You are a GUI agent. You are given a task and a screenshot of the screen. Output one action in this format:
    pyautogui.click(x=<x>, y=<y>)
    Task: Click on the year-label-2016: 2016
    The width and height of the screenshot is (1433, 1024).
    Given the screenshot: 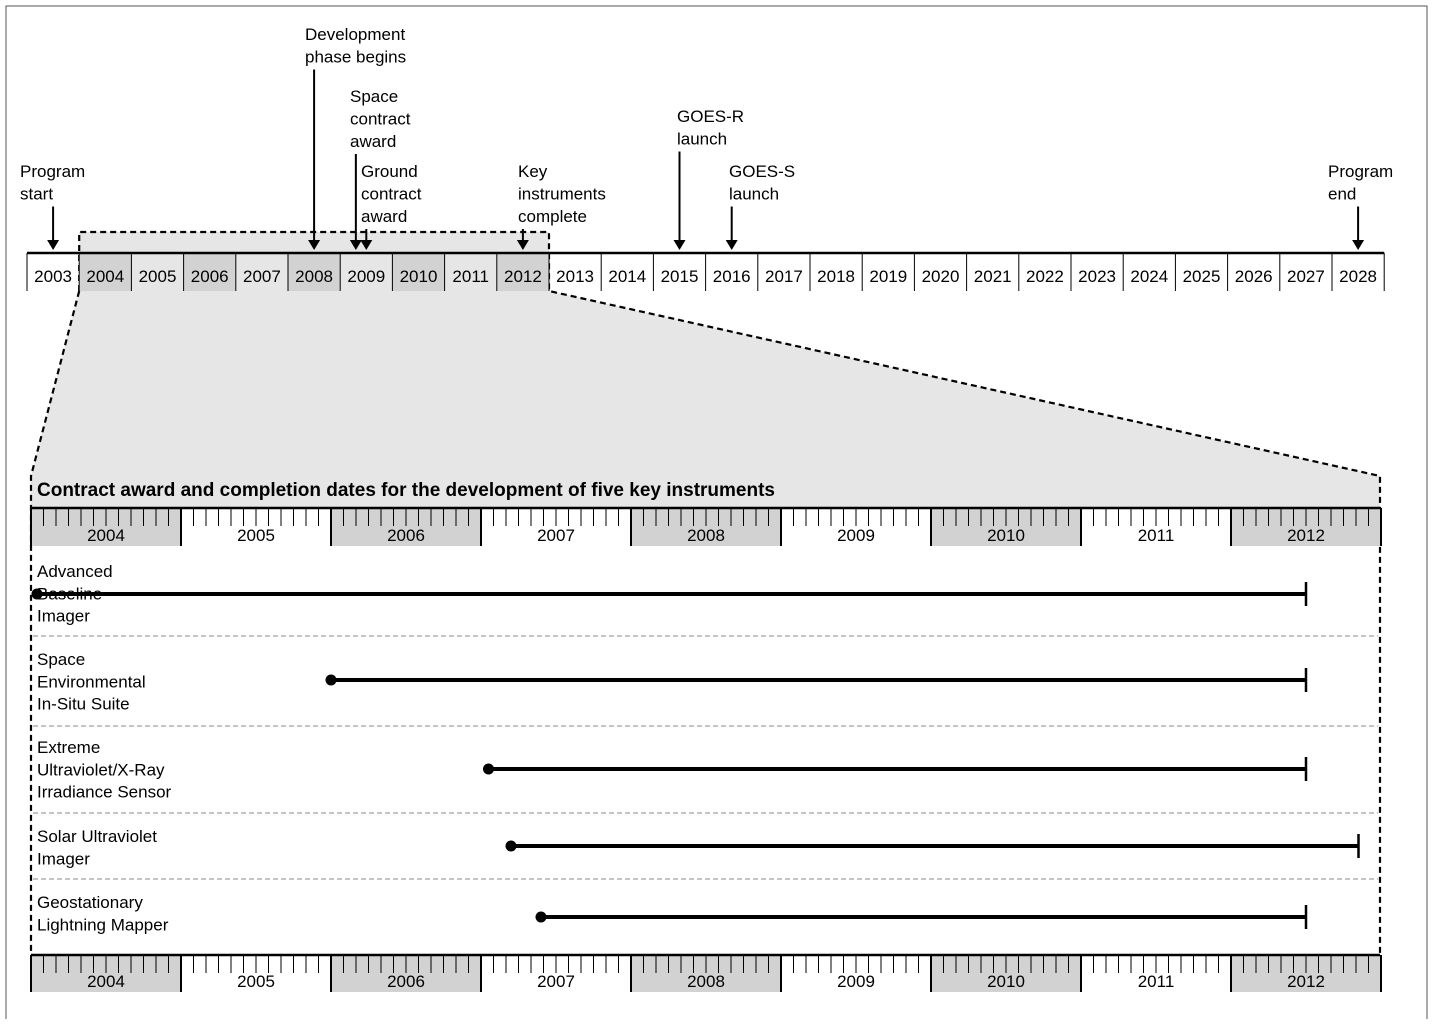 What is the action you would take?
    pyautogui.click(x=732, y=276)
    